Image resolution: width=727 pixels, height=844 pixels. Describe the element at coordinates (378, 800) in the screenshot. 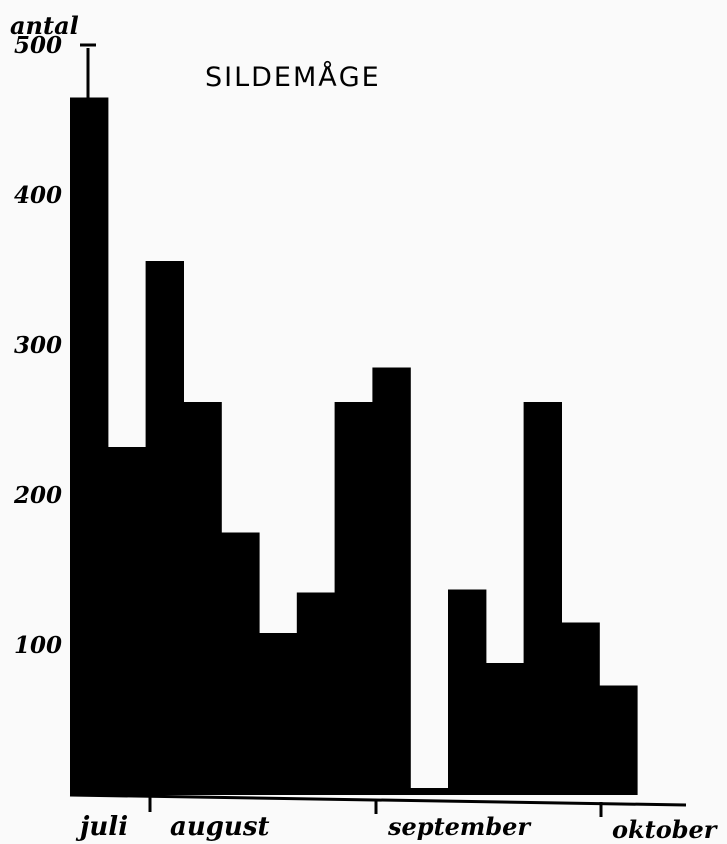

I see `x-axis-line` at that location.